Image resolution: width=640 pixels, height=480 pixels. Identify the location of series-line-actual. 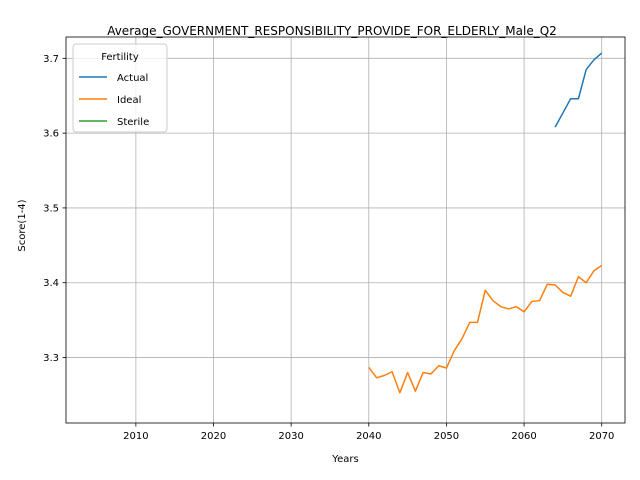
(578, 90).